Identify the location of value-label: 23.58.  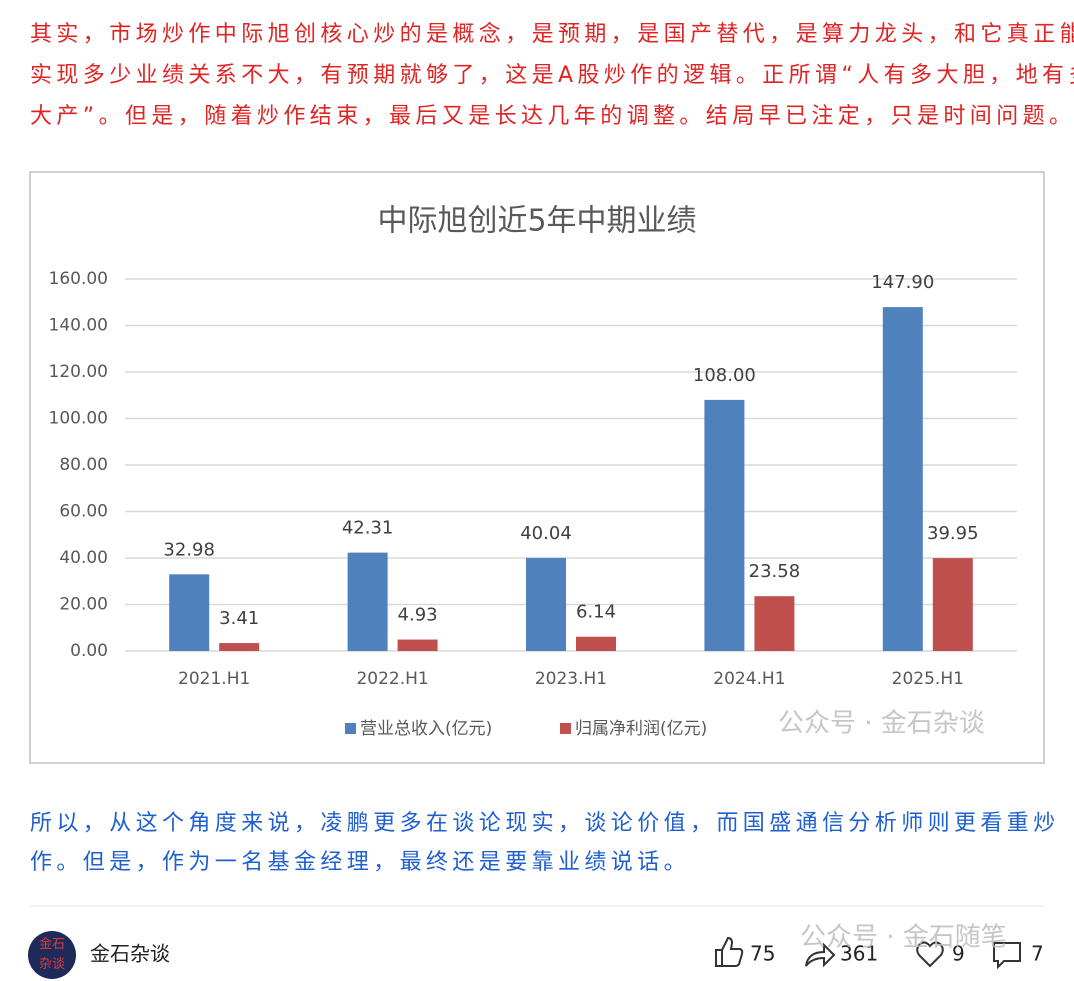
(775, 571).